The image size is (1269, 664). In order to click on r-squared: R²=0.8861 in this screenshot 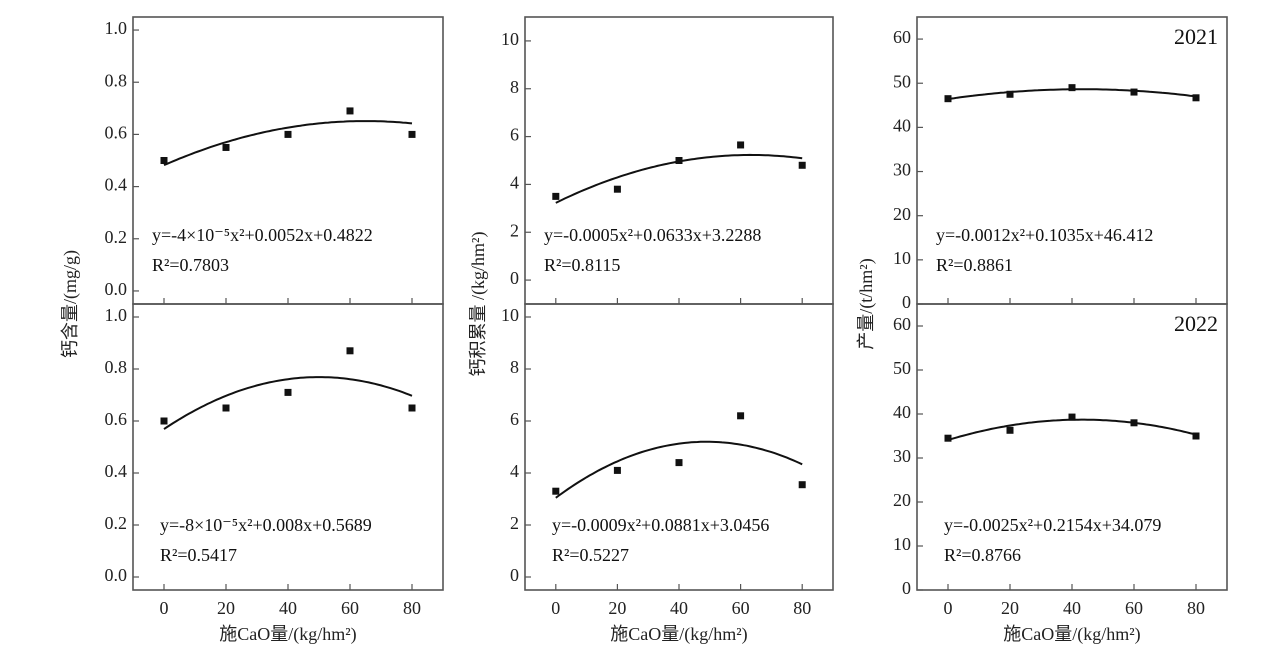, I will do `click(974, 265)`.